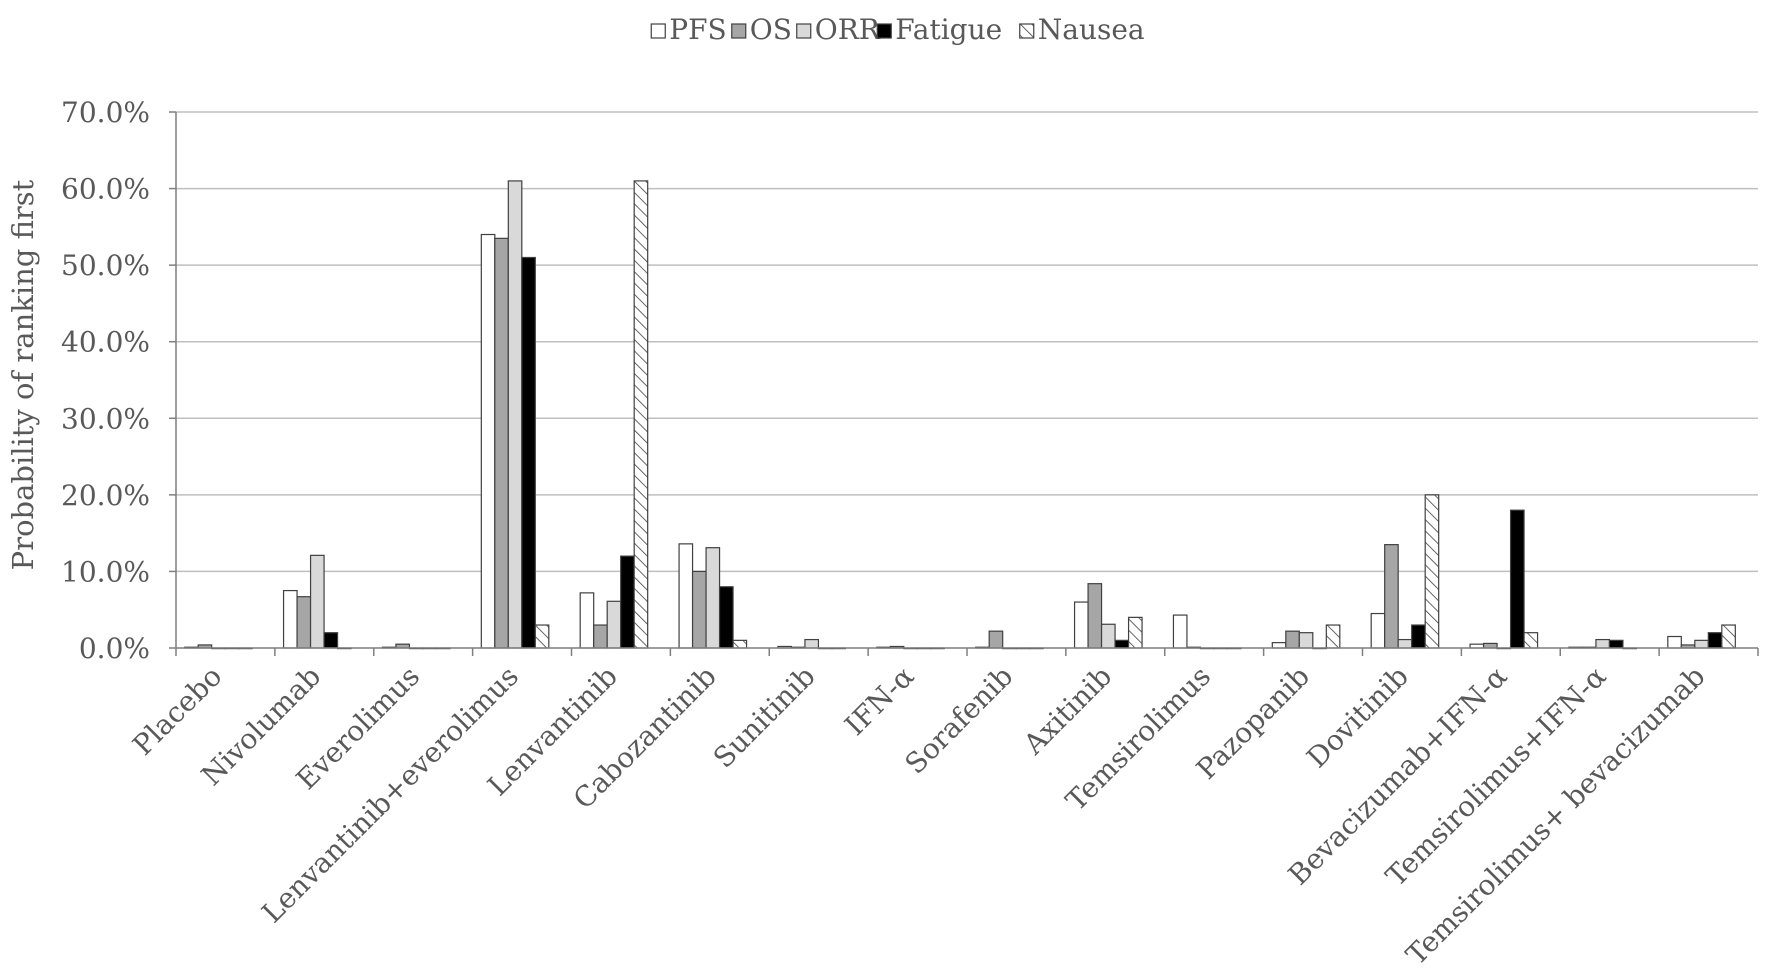  What do you see at coordinates (958, 720) in the screenshot?
I see `x-tick-label: Sorafenib` at bounding box center [958, 720].